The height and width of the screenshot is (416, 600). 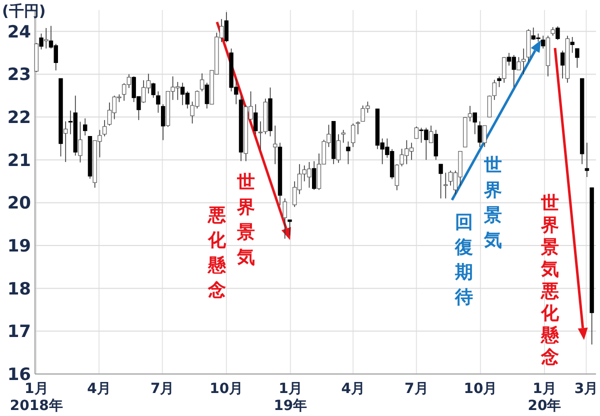 What do you see at coordinates (19, 160) in the screenshot?
I see `y-tick-label: 21` at bounding box center [19, 160].